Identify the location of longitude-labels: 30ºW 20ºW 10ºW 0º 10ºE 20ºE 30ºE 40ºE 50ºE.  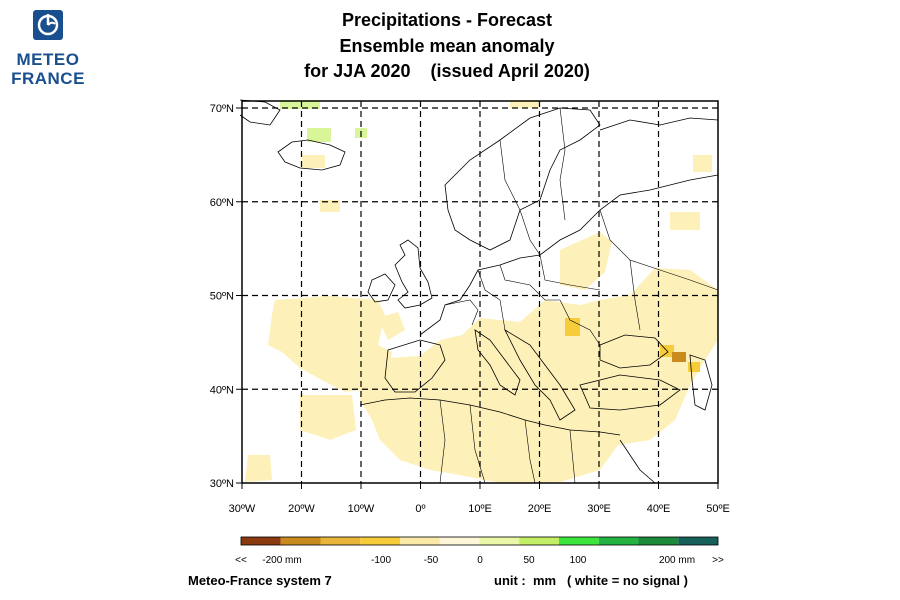
(479, 509).